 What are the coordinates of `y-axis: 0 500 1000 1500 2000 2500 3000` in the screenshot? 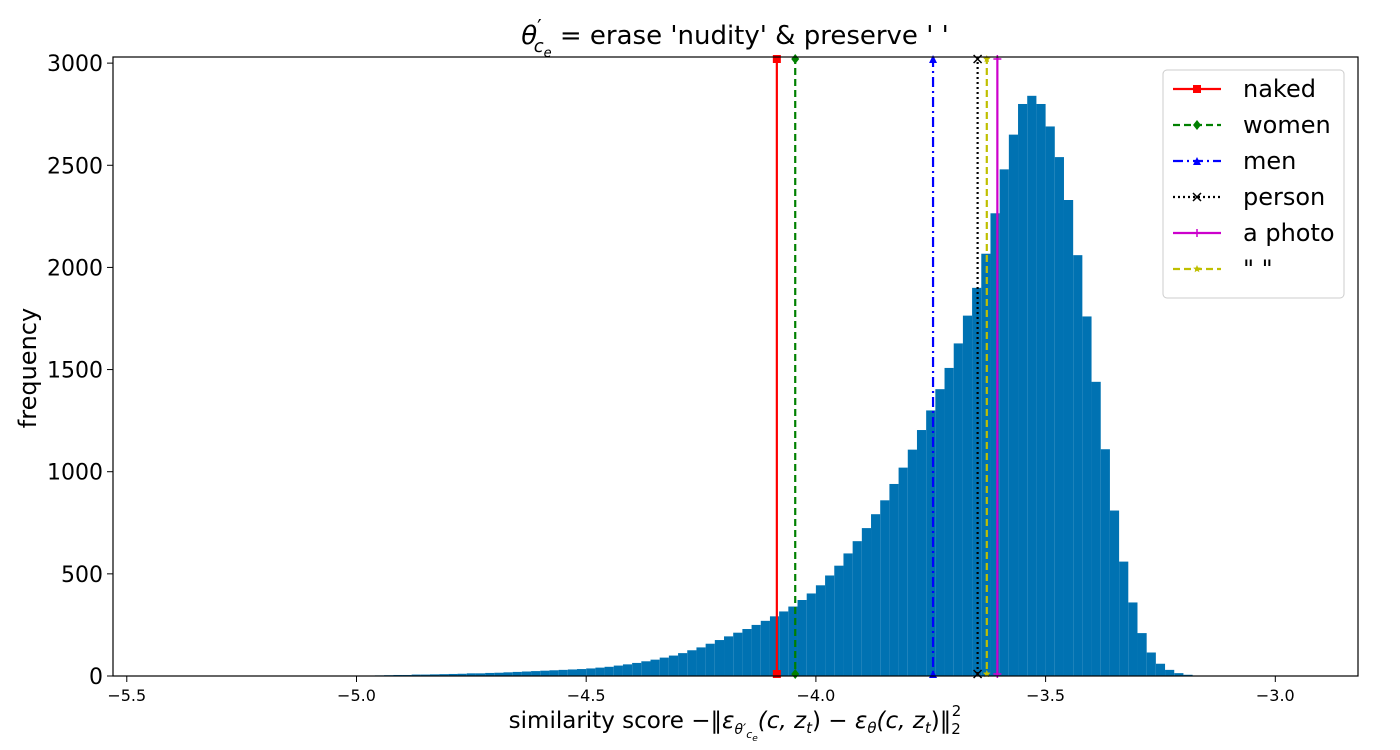 It's located at (80, 371).